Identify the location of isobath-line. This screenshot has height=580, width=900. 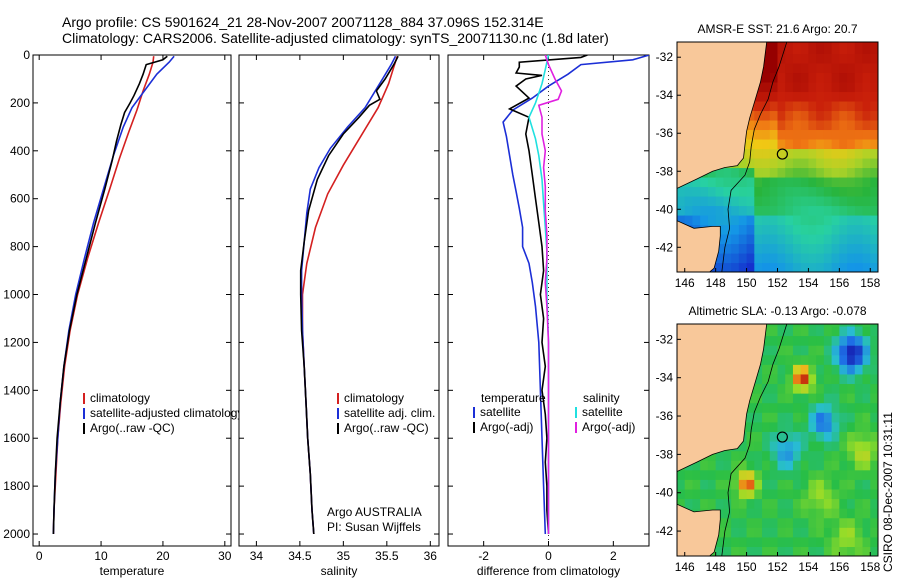
(754, 440).